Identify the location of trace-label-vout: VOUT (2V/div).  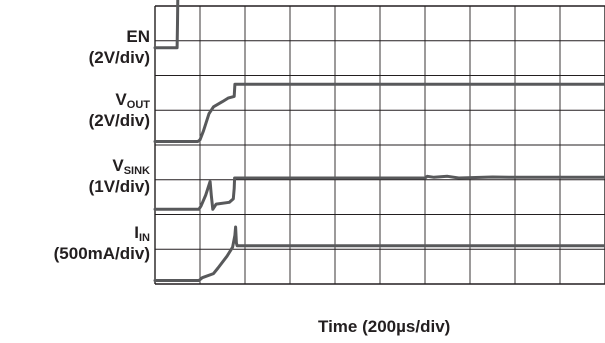
(119, 110).